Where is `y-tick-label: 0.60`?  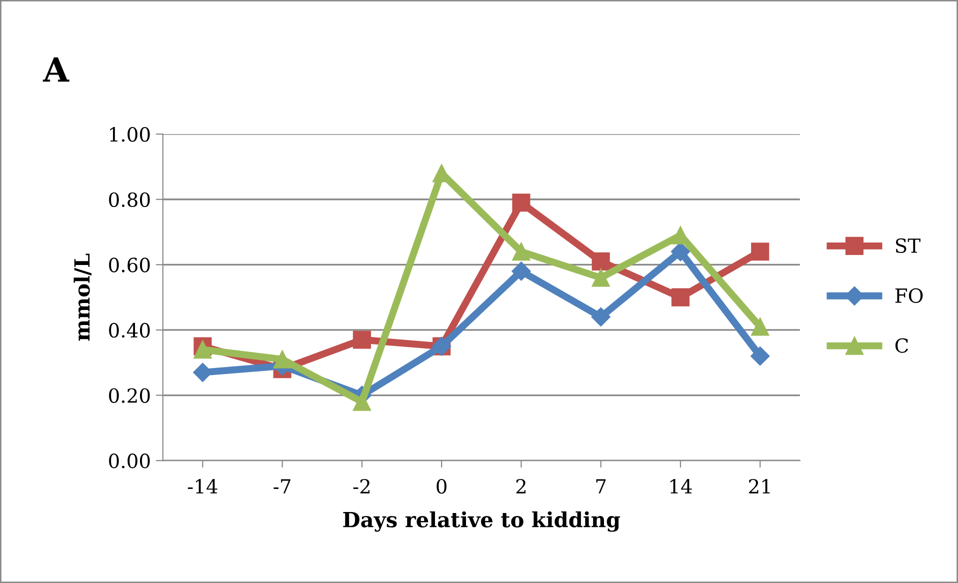
y-tick-label: 0.60 is located at coordinates (129, 265).